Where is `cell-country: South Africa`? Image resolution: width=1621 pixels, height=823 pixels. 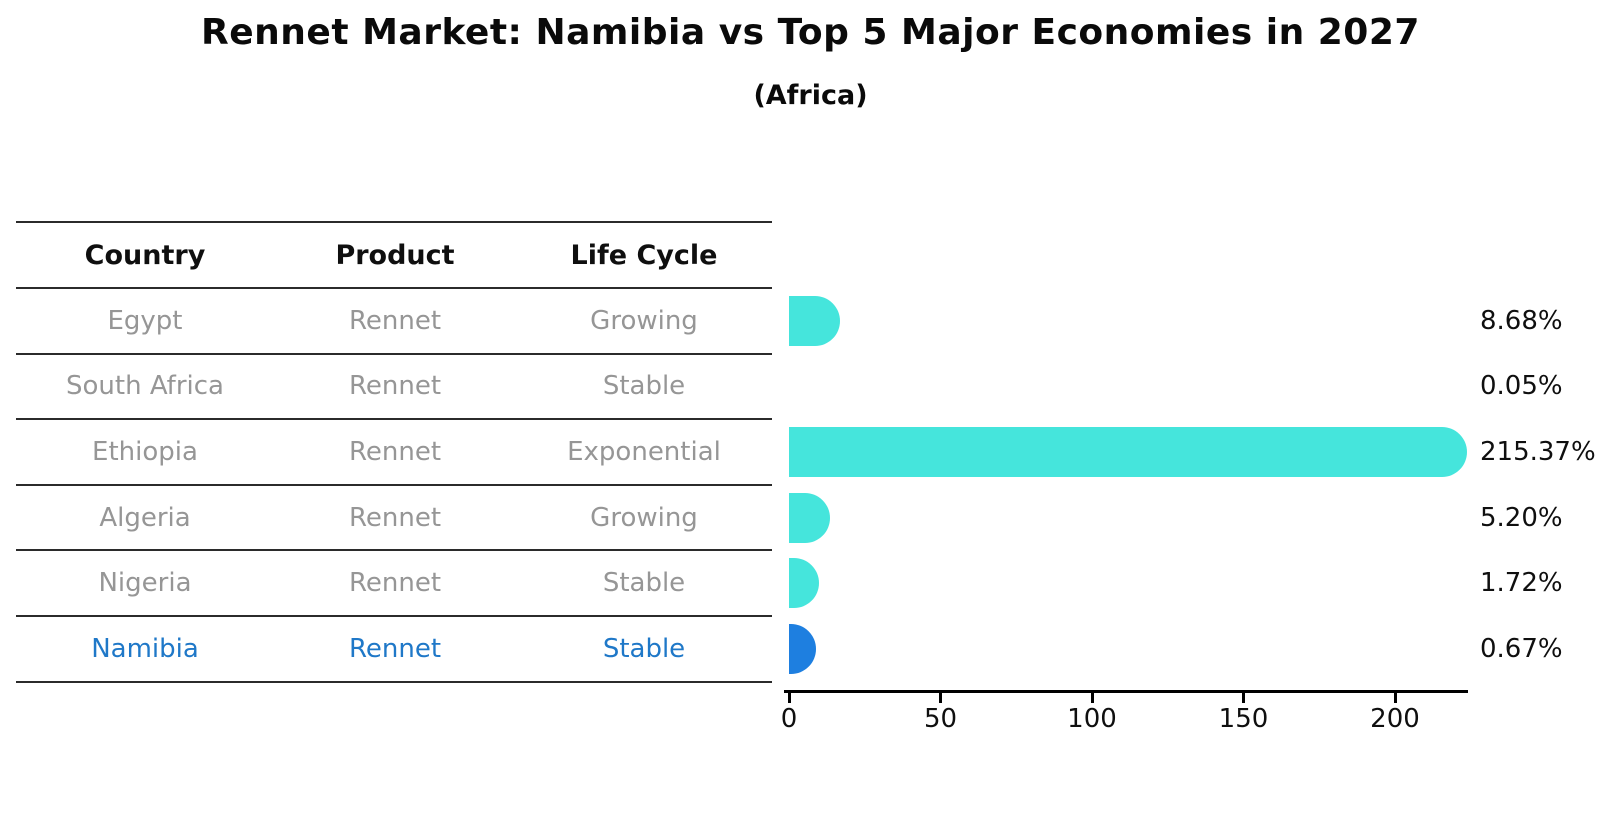 cell-country: South Africa is located at coordinates (145, 386).